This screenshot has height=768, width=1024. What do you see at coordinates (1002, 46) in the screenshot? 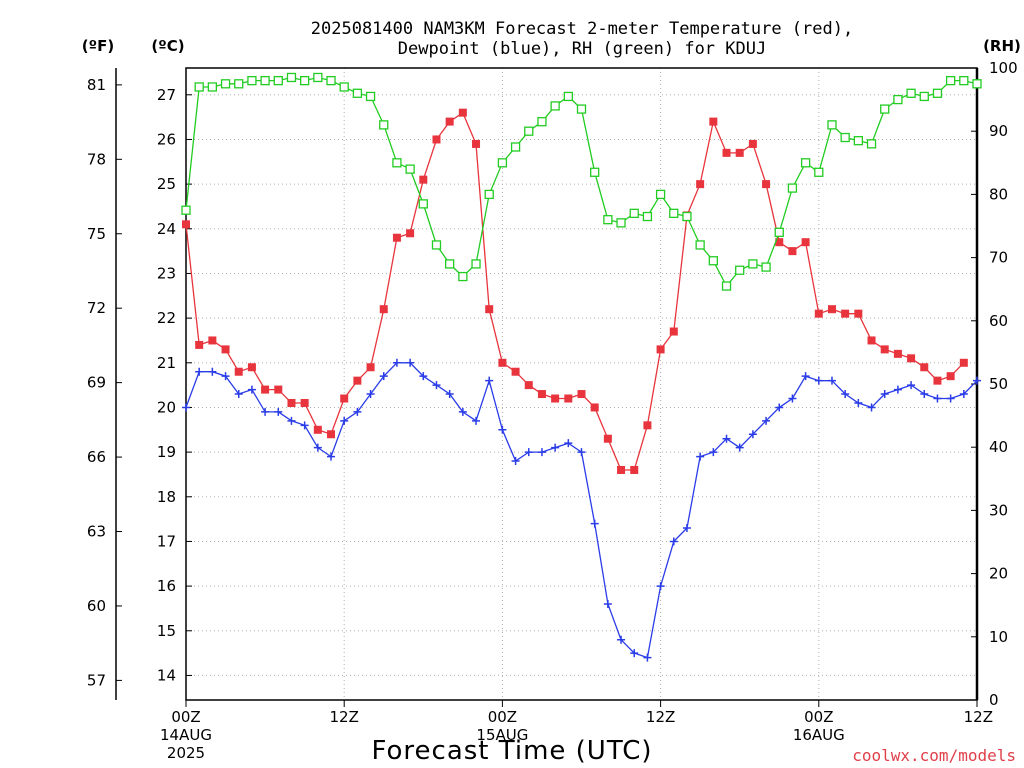
I see `rh-unit-label: (RH)` at bounding box center [1002, 46].